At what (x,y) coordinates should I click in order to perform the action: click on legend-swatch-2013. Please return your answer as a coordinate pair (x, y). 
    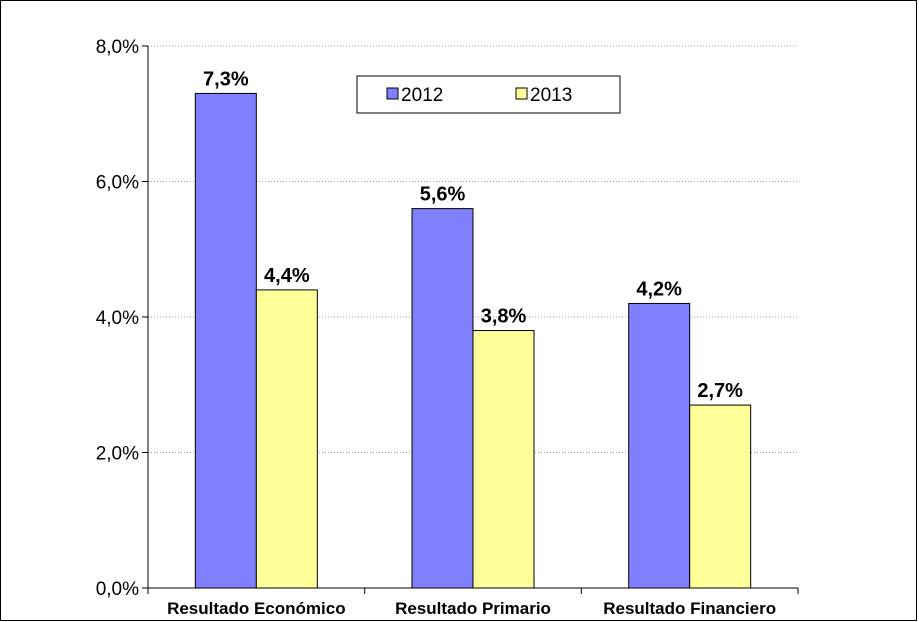
    Looking at the image, I should click on (521, 93).